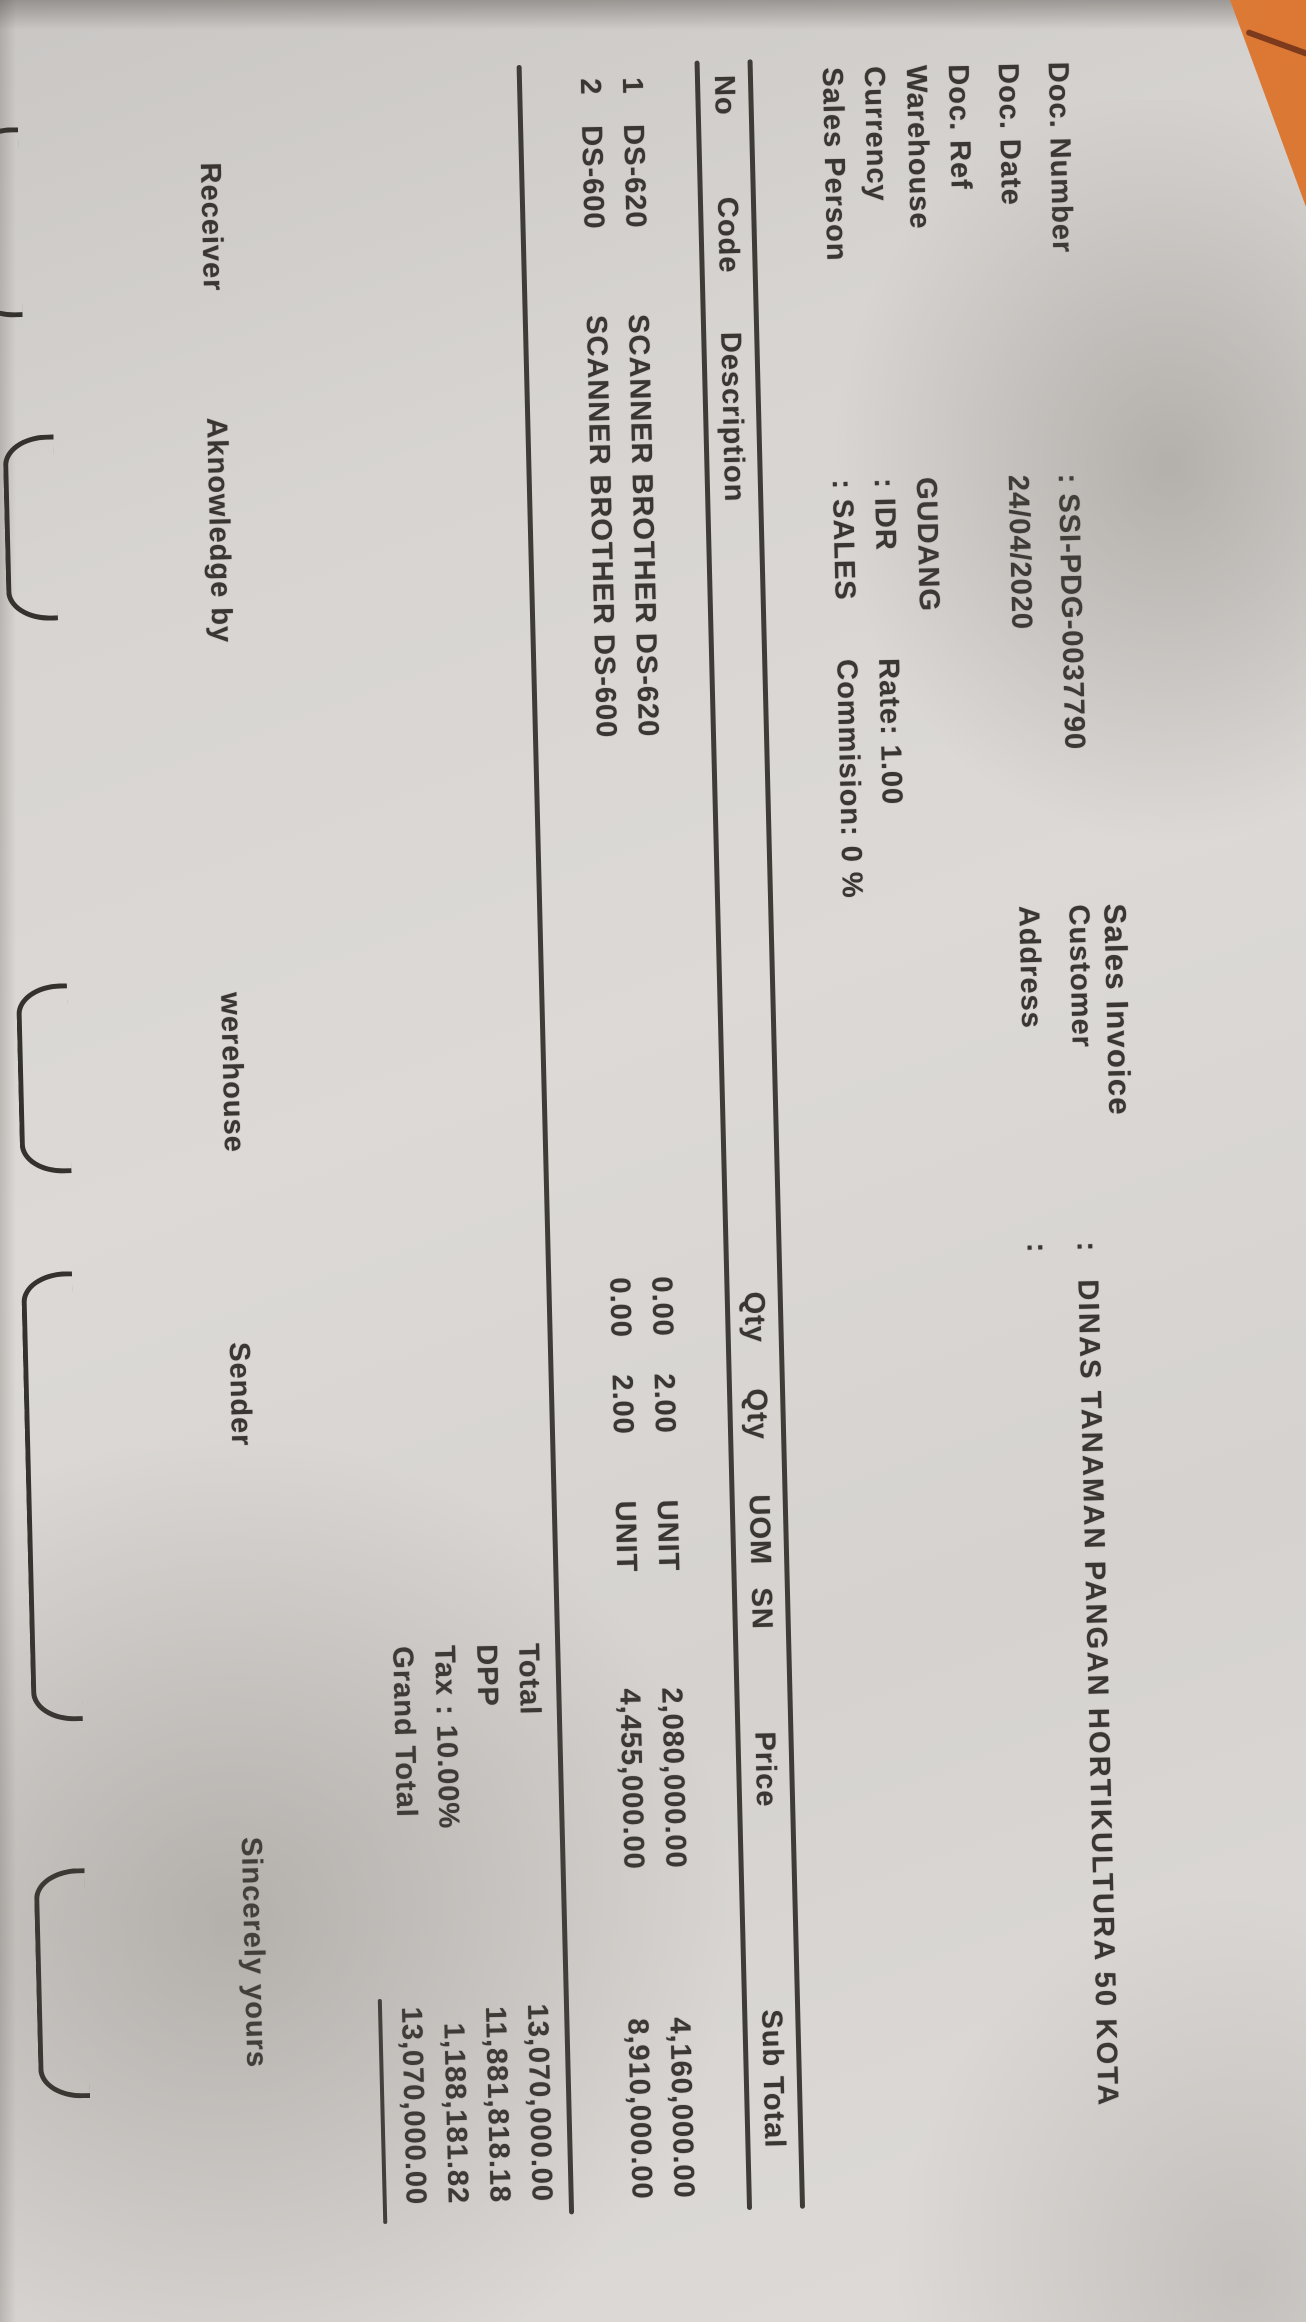 Image resolution: width=1306 pixels, height=2322 pixels. Describe the element at coordinates (253, 1952) in the screenshot. I see `signature-sincerely: Sincerely yours` at that location.